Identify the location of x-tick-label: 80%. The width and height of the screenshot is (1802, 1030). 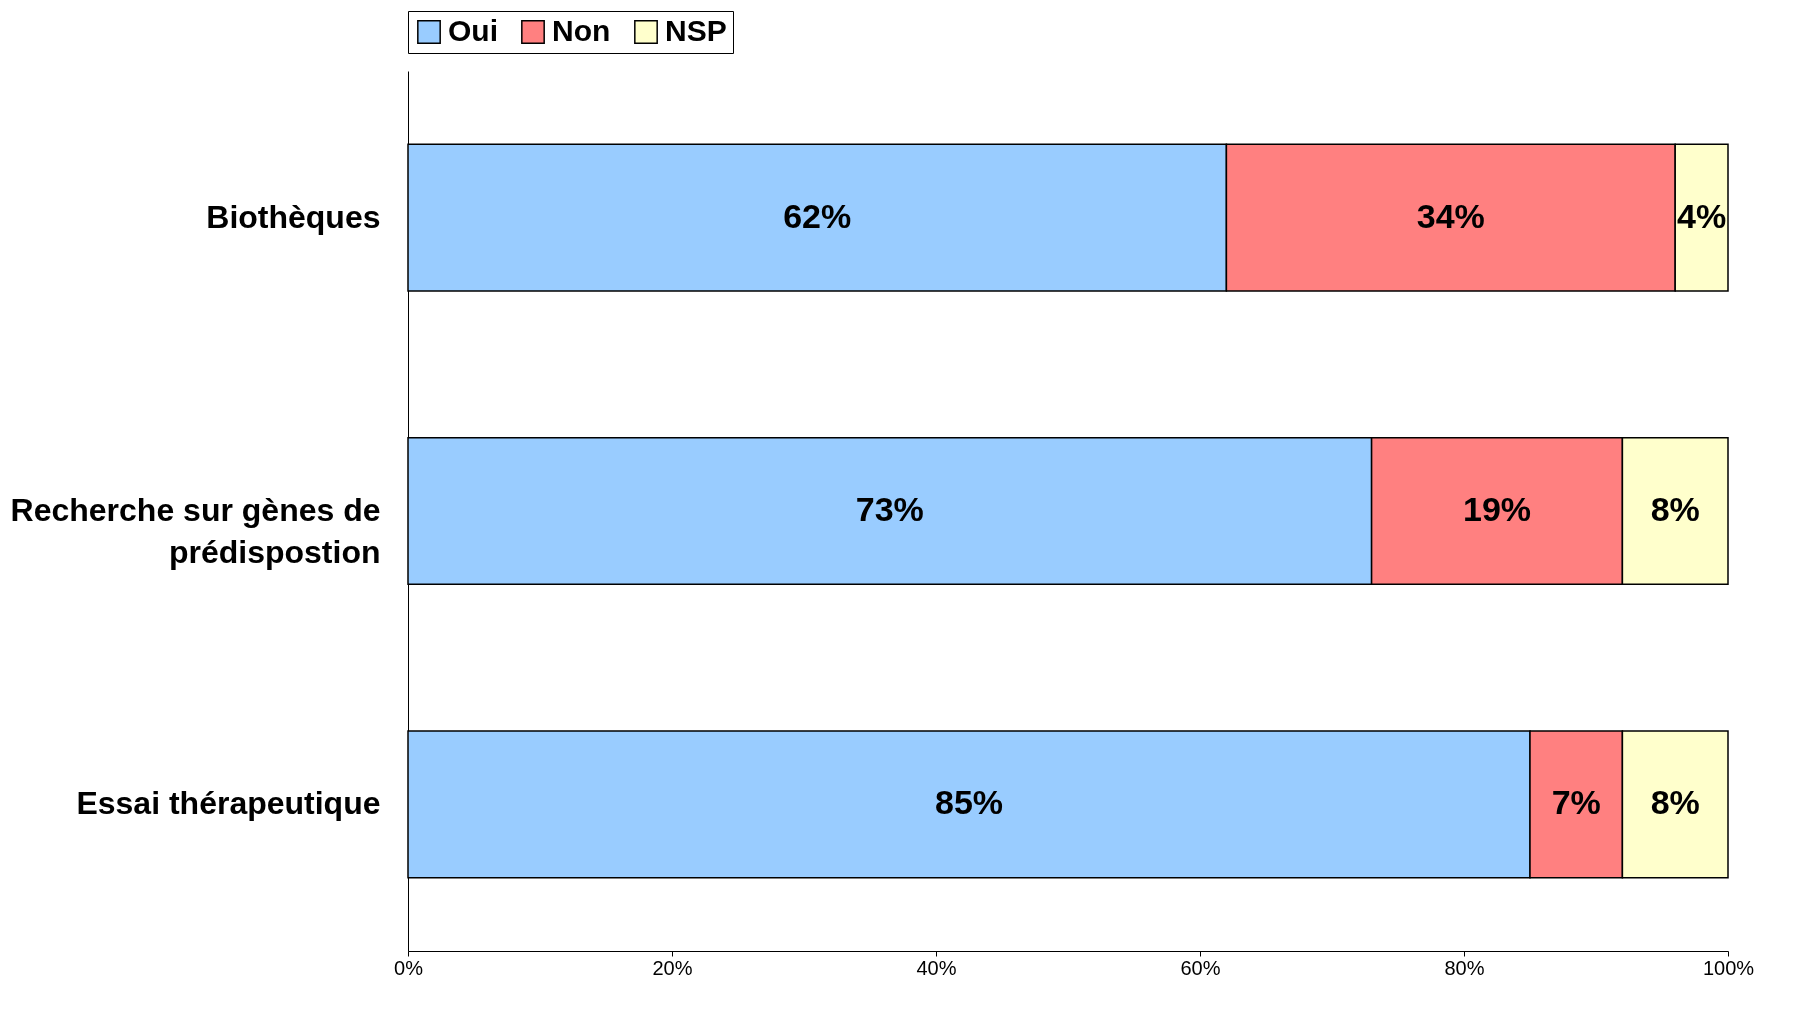
(1464, 967).